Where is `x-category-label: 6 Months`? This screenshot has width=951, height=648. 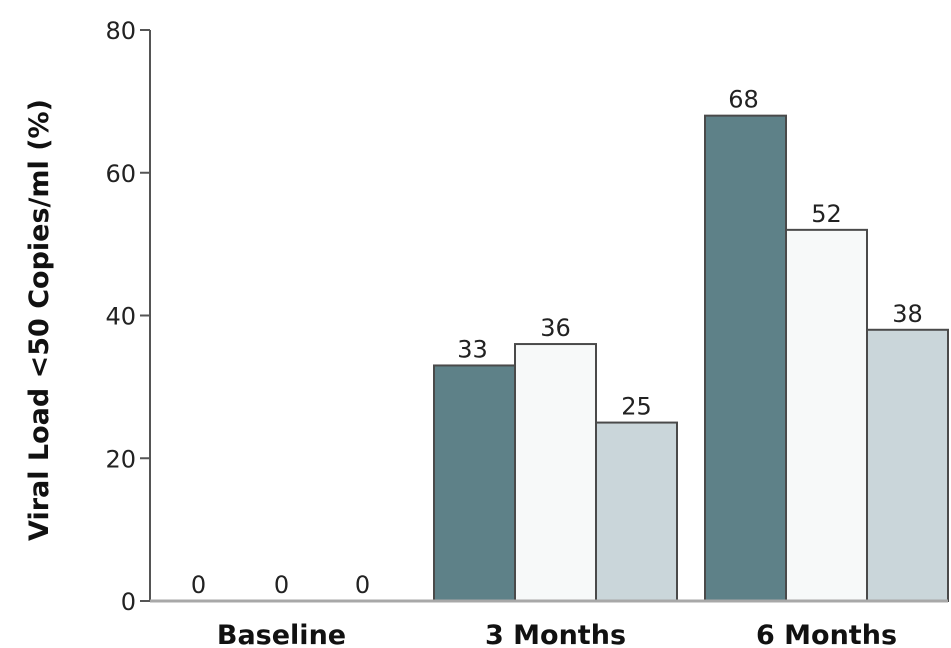 x-category-label: 6 Months is located at coordinates (826, 634).